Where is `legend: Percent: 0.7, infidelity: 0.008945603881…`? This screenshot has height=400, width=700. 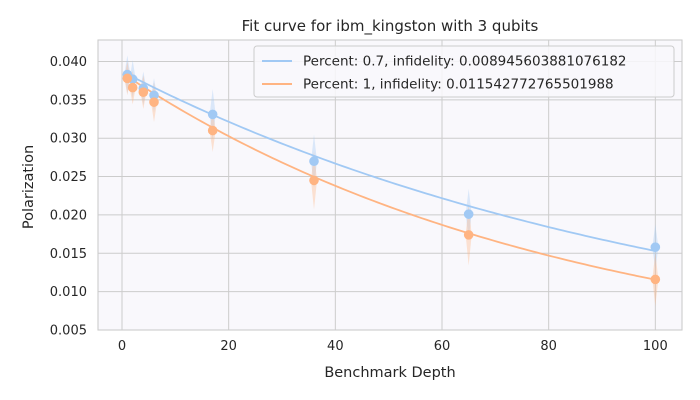 legend: Percent: 0.7, infidelity: 0.008945603881… is located at coordinates (464, 71).